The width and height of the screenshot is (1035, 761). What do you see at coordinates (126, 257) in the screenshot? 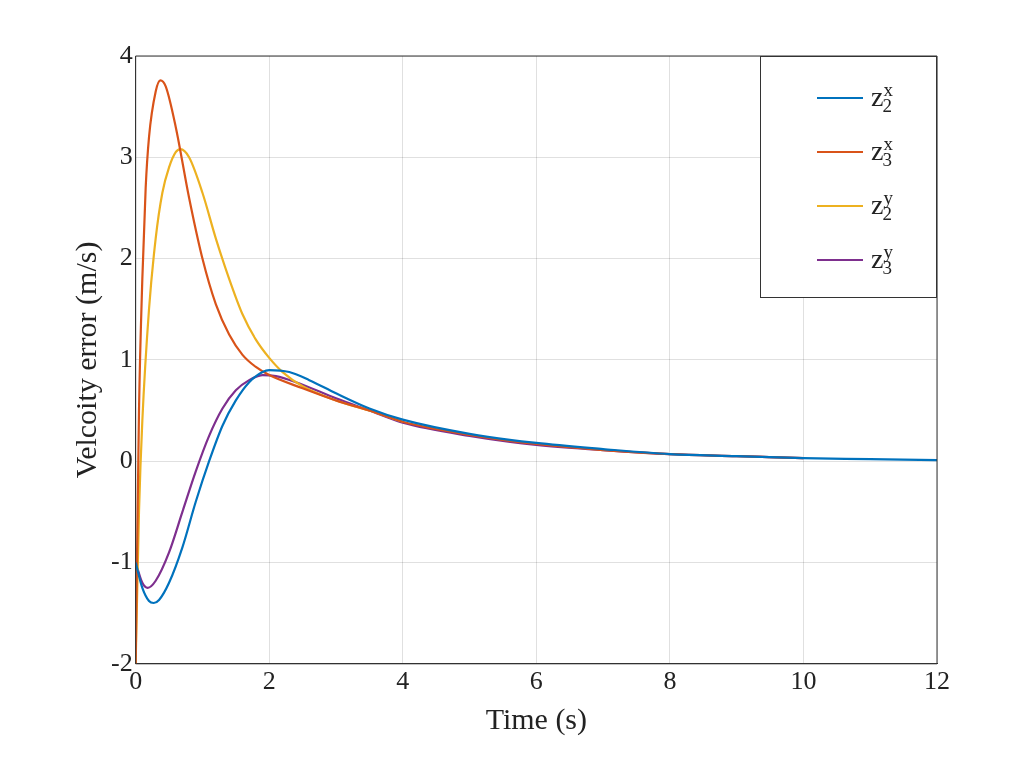
I see `y-tick-label: 2` at bounding box center [126, 257].